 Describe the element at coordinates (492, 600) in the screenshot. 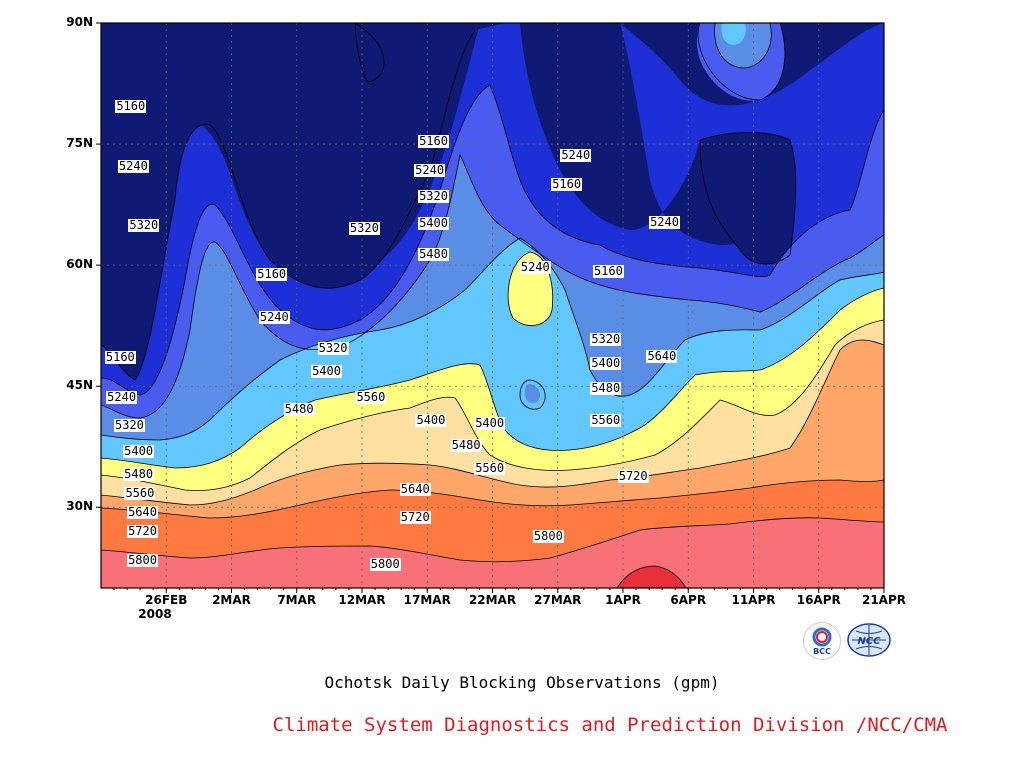

I see `x-tick-label: 22MAR` at that location.